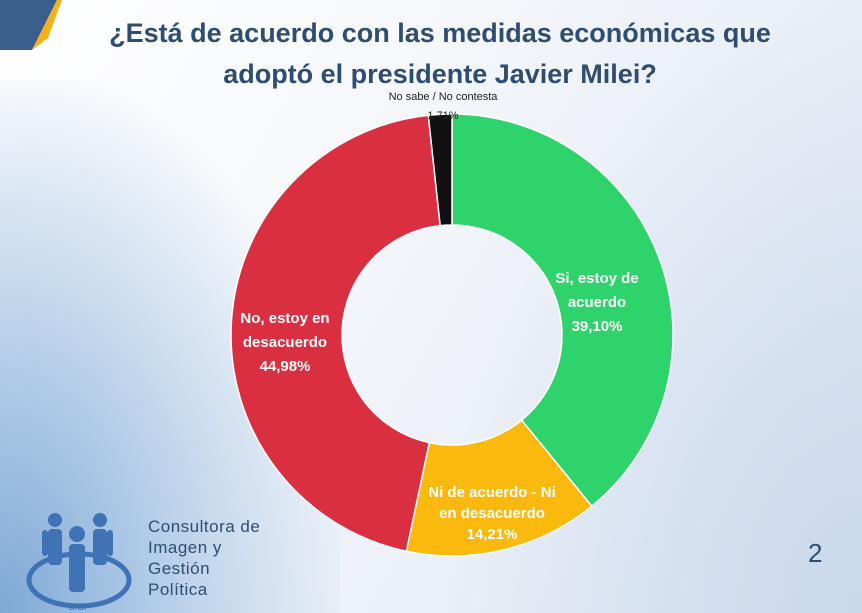  What do you see at coordinates (597, 302) in the screenshot?
I see `slice-data-label: acuerdo` at bounding box center [597, 302].